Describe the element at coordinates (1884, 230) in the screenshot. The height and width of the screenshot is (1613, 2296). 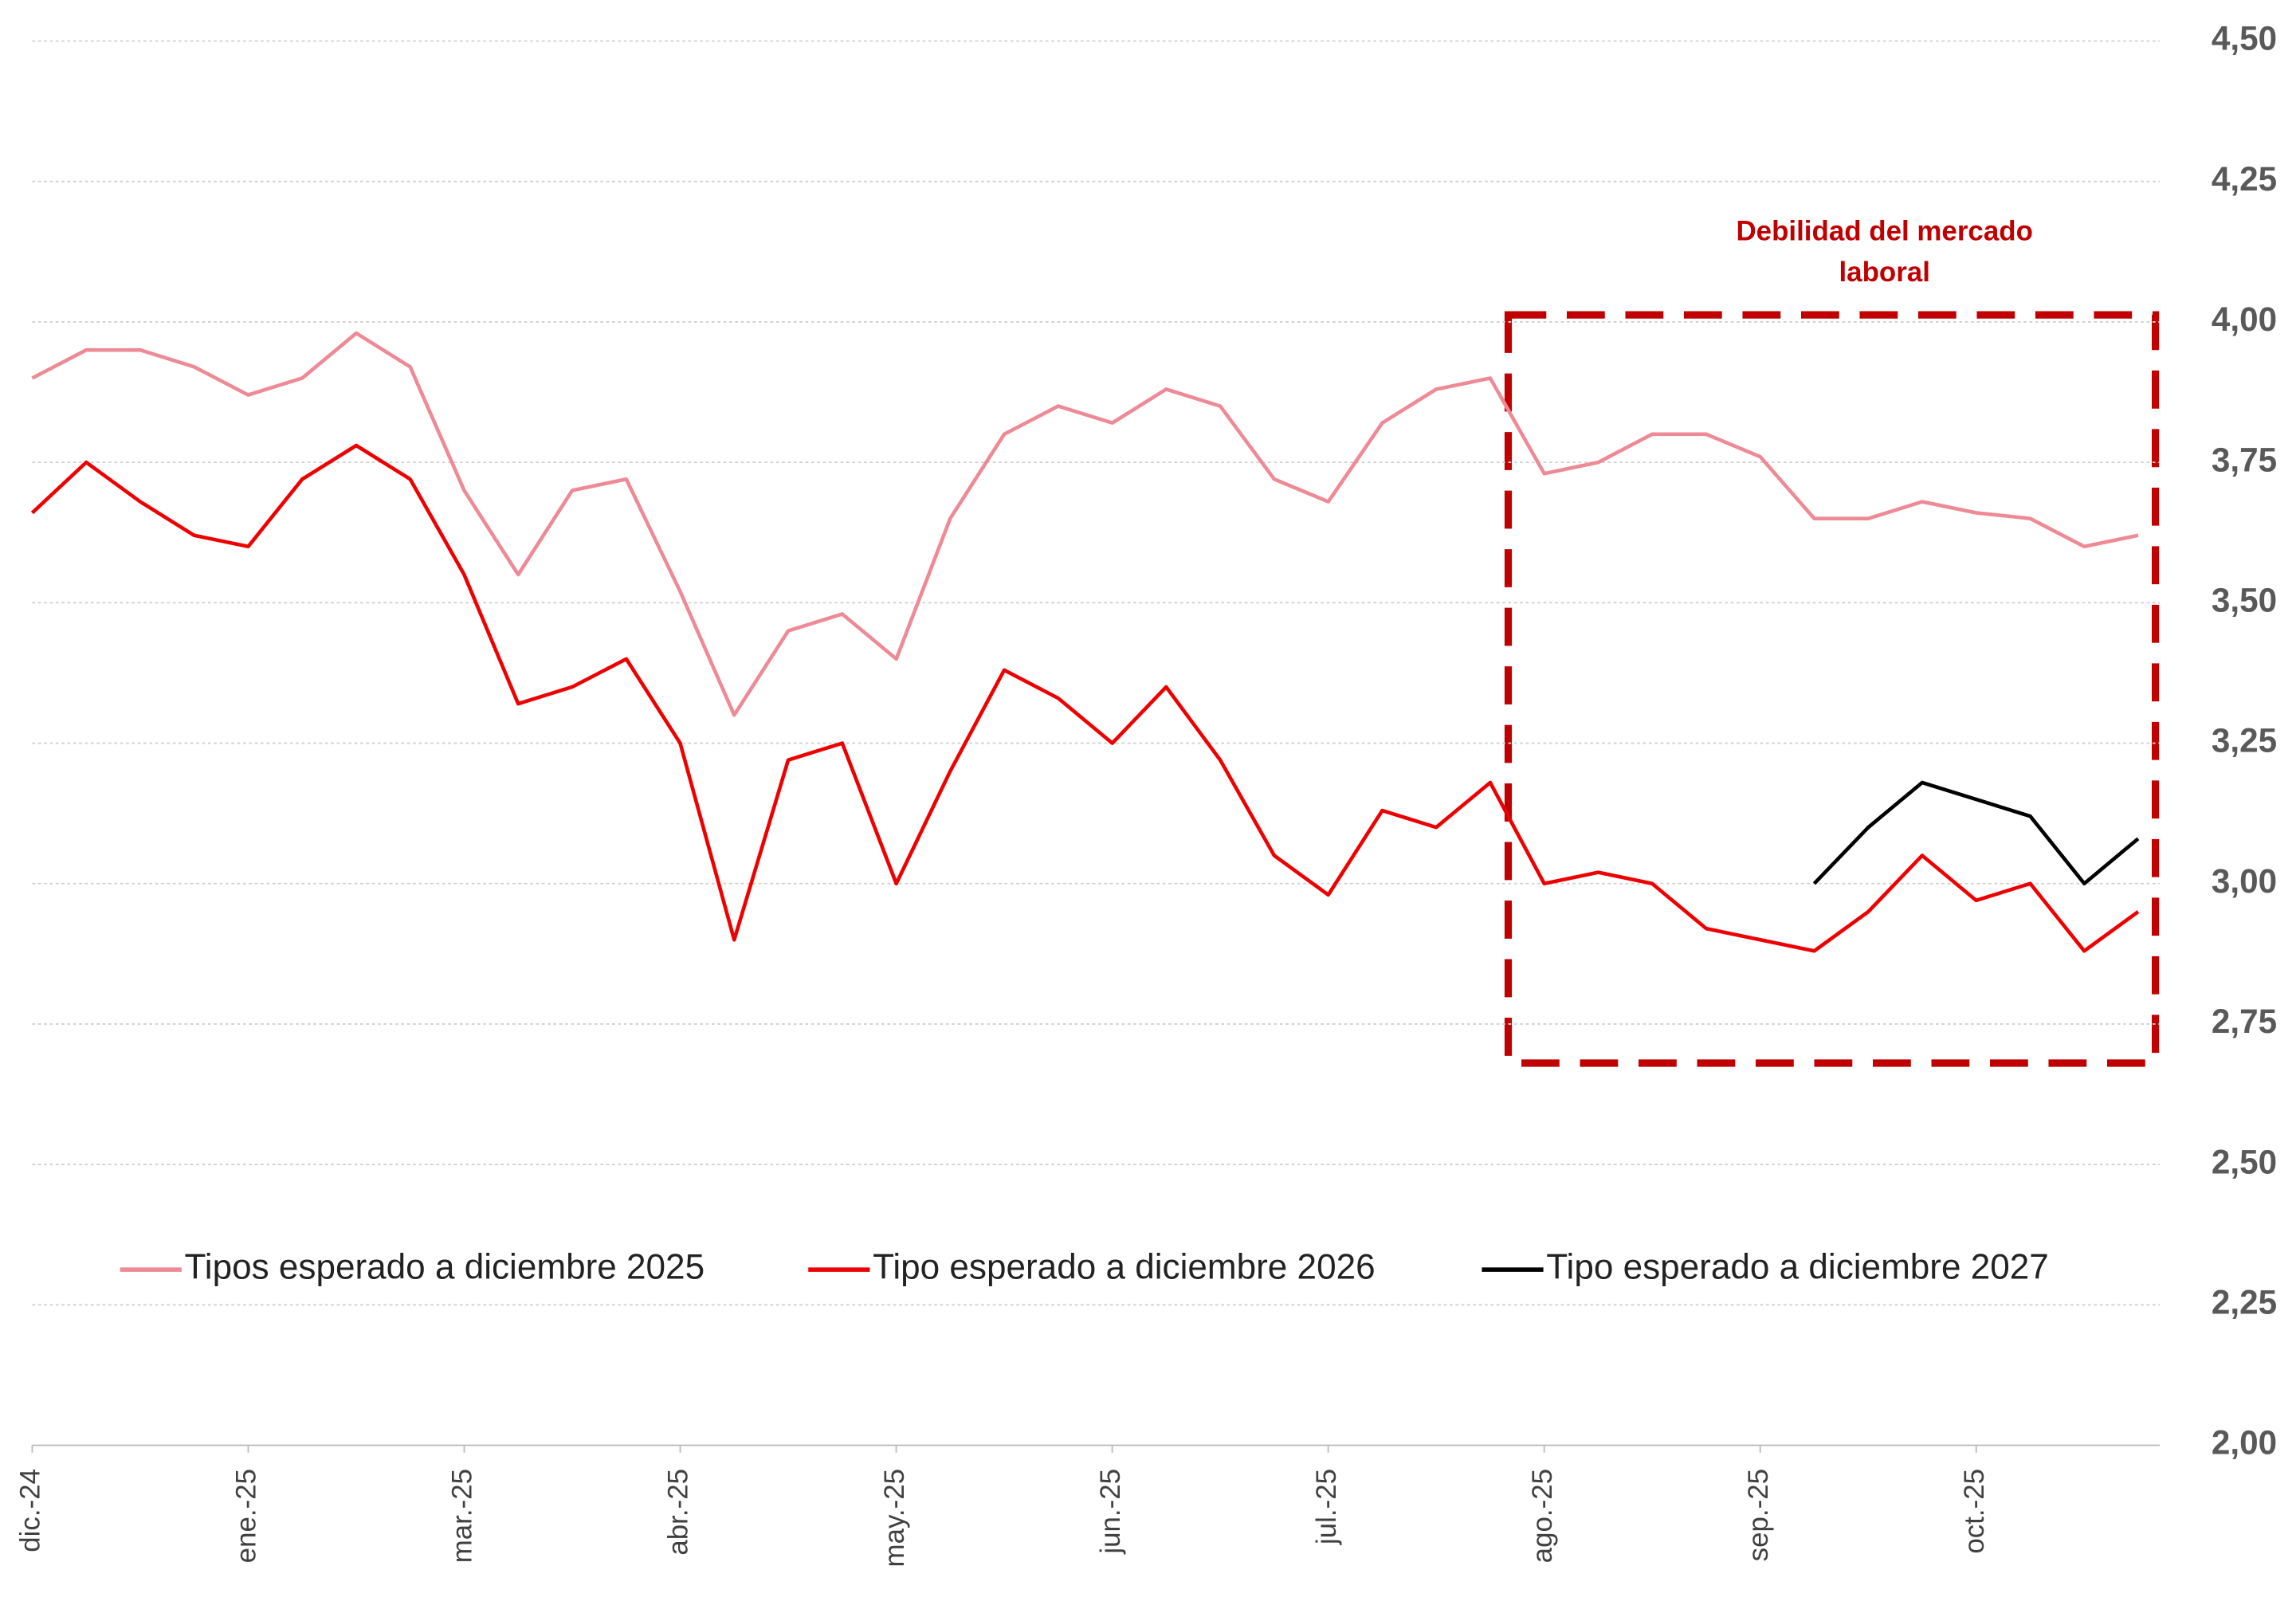
I see `annotation: Debilidad del mercado` at that location.